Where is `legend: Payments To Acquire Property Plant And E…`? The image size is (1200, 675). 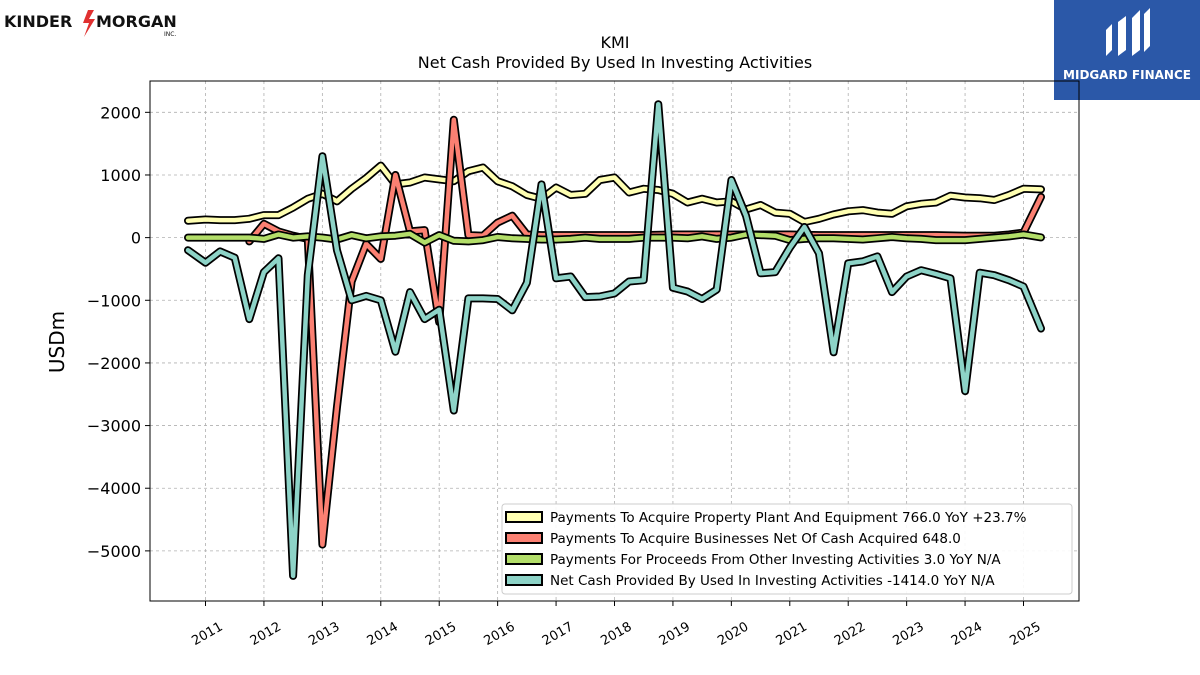 legend: Payments To Acquire Property Plant And E… is located at coordinates (787, 549).